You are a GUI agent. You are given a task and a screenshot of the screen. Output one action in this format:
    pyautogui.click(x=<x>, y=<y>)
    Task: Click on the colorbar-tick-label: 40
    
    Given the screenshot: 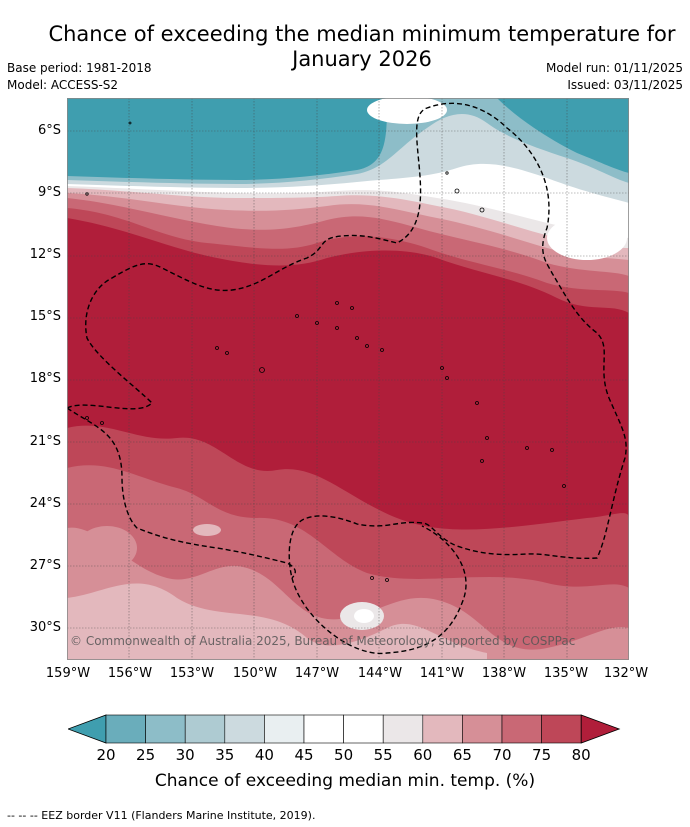 What is the action you would take?
    pyautogui.click(x=264, y=755)
    